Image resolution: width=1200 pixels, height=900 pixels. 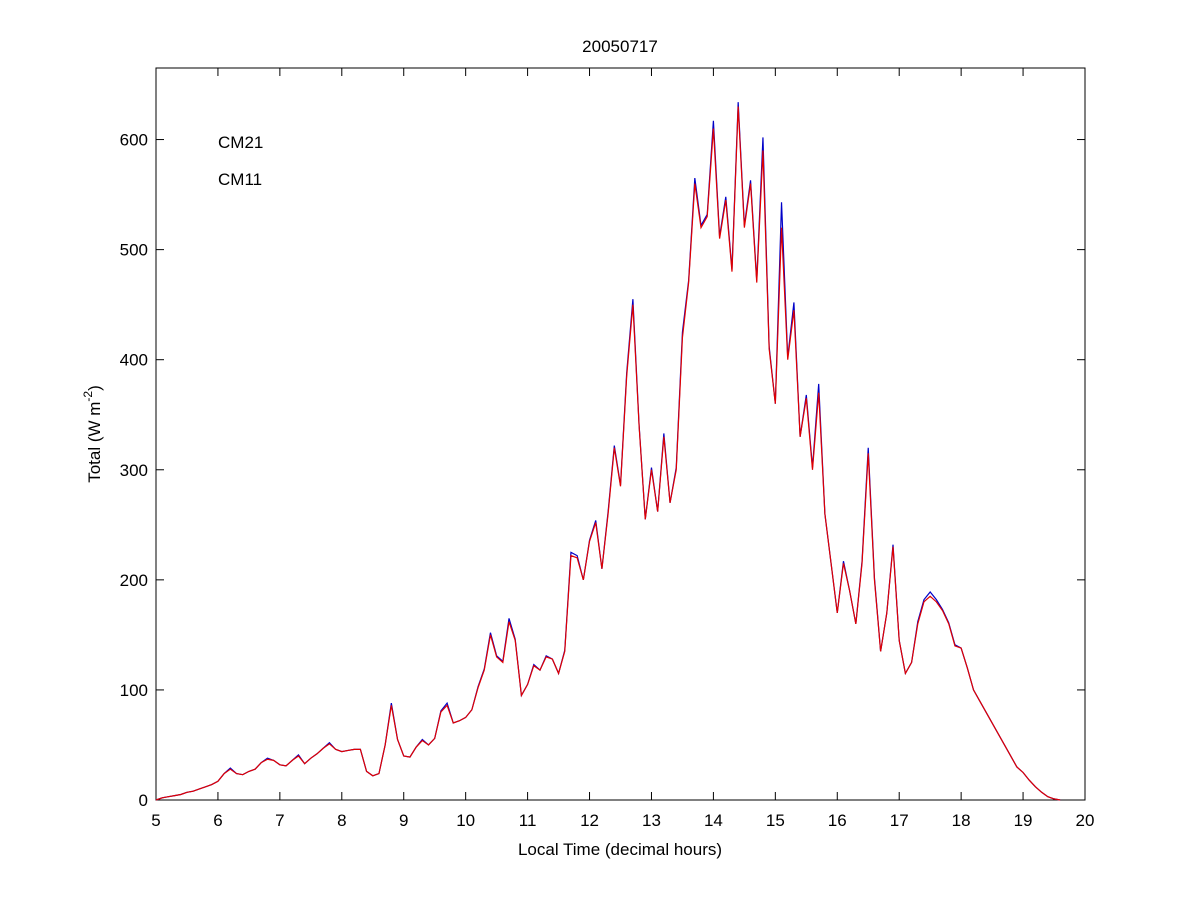 What do you see at coordinates (240, 179) in the screenshot?
I see `legend-entry: CM11` at bounding box center [240, 179].